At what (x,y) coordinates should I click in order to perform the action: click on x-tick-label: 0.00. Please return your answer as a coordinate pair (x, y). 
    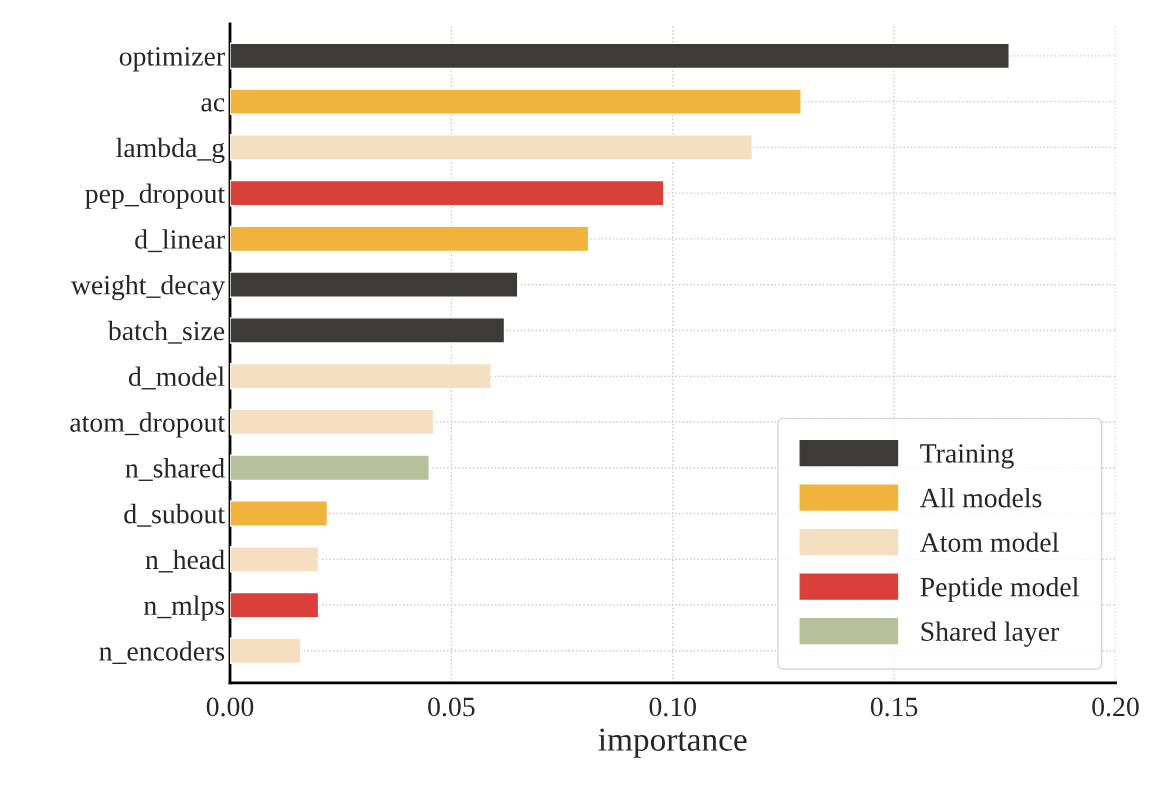
    Looking at the image, I should click on (230, 707).